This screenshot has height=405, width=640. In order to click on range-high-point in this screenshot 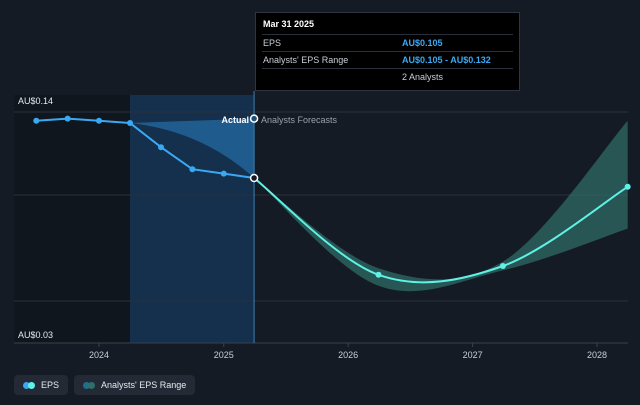, I will do `click(254, 118)`.